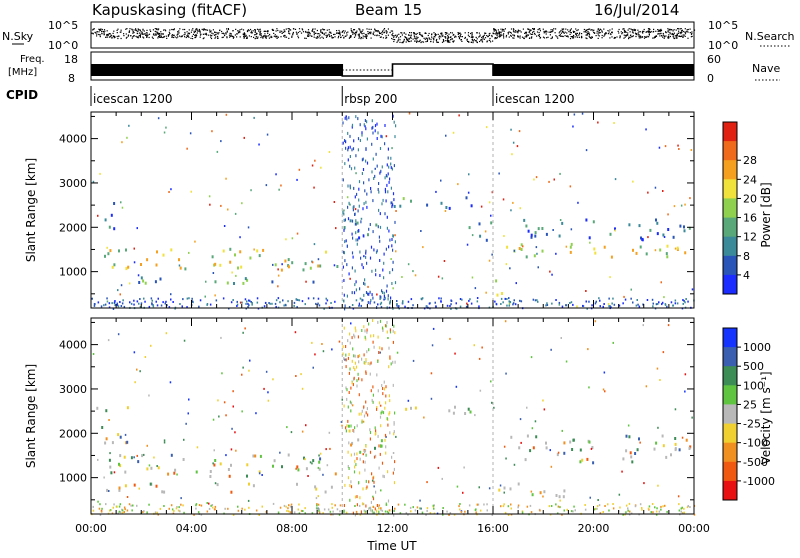 The image size is (800, 558). Describe the element at coordinates (730, 132) in the screenshot. I see `colorbar-segment` at that location.